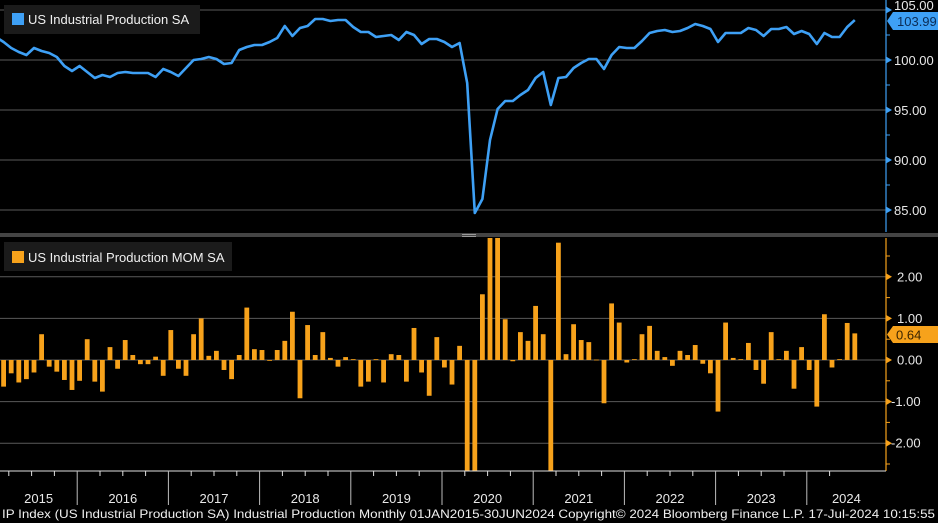  What do you see at coordinates (906, 443) in the screenshot?
I see `y-tick-label: -2.00` at bounding box center [906, 443].